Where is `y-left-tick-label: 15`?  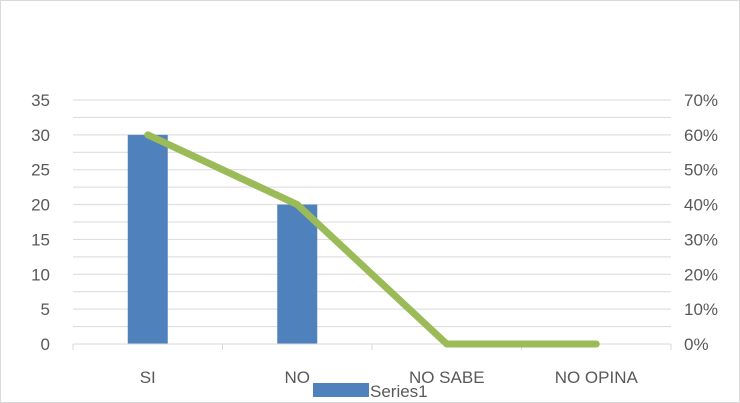 y-left-tick-label: 15 is located at coordinates (40, 239).